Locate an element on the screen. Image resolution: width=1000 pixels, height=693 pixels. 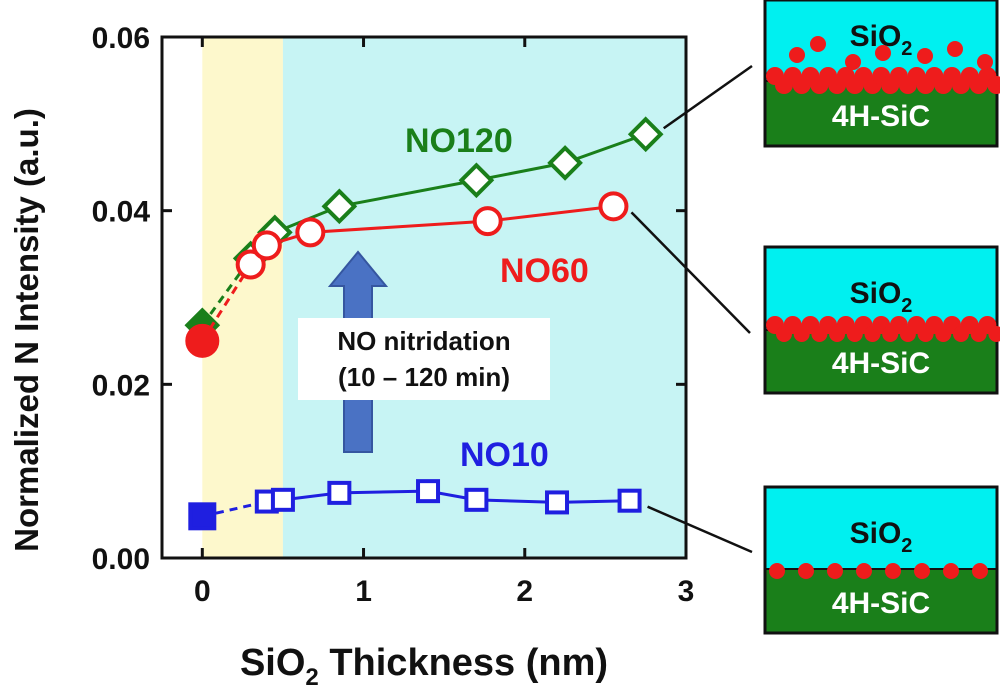
nitridation-arrow: NO nitridation (10 – 120 min) is located at coordinates (424, 351).